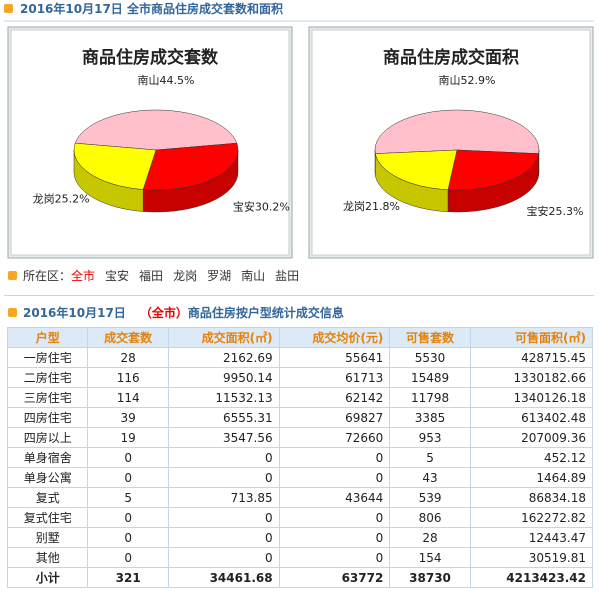 This screenshot has height=610, width=599. I want to click on table-cell: 953, so click(430, 437).